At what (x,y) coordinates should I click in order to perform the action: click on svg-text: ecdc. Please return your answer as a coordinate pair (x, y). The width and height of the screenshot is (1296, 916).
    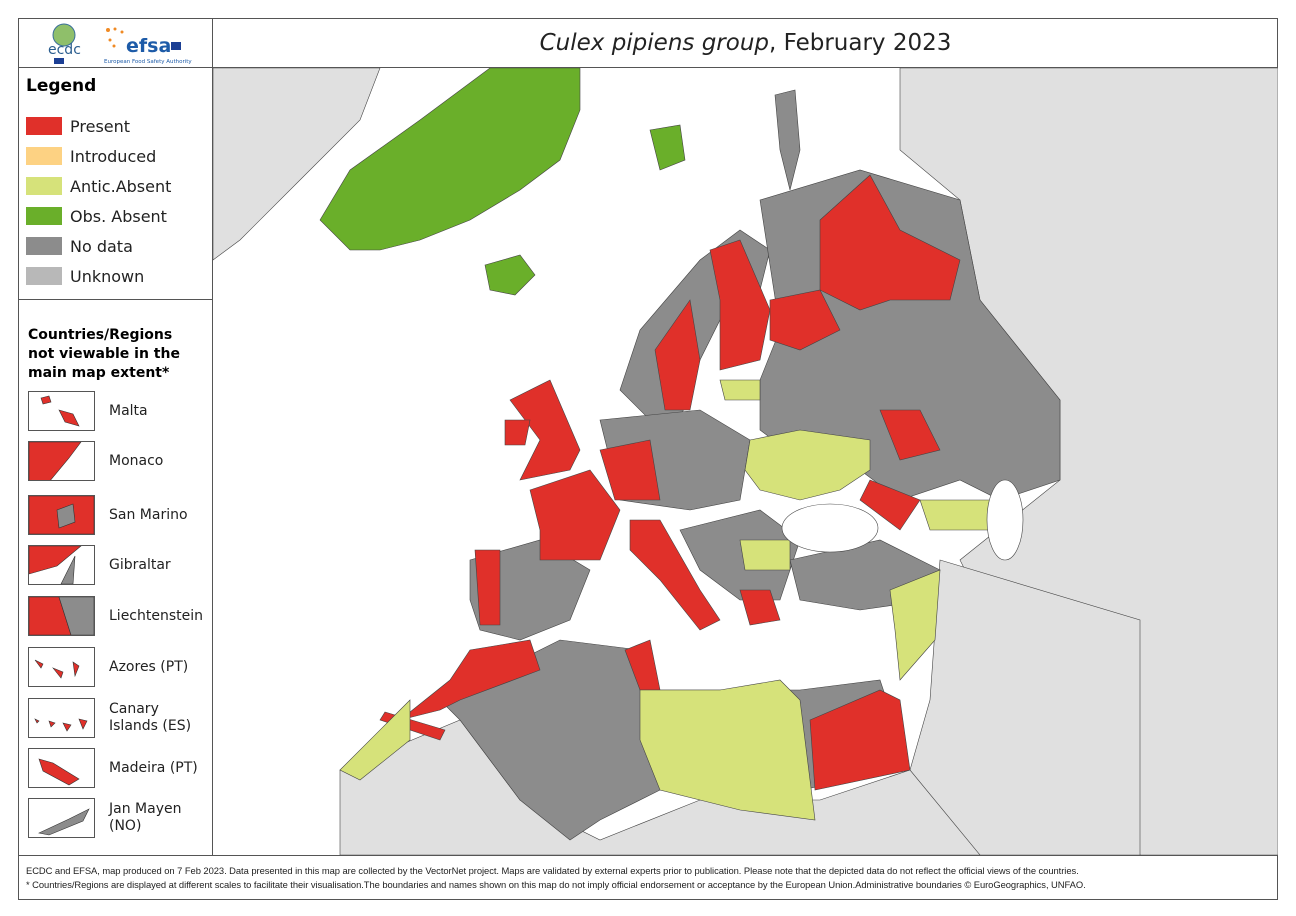
    Looking at the image, I should click on (64, 50).